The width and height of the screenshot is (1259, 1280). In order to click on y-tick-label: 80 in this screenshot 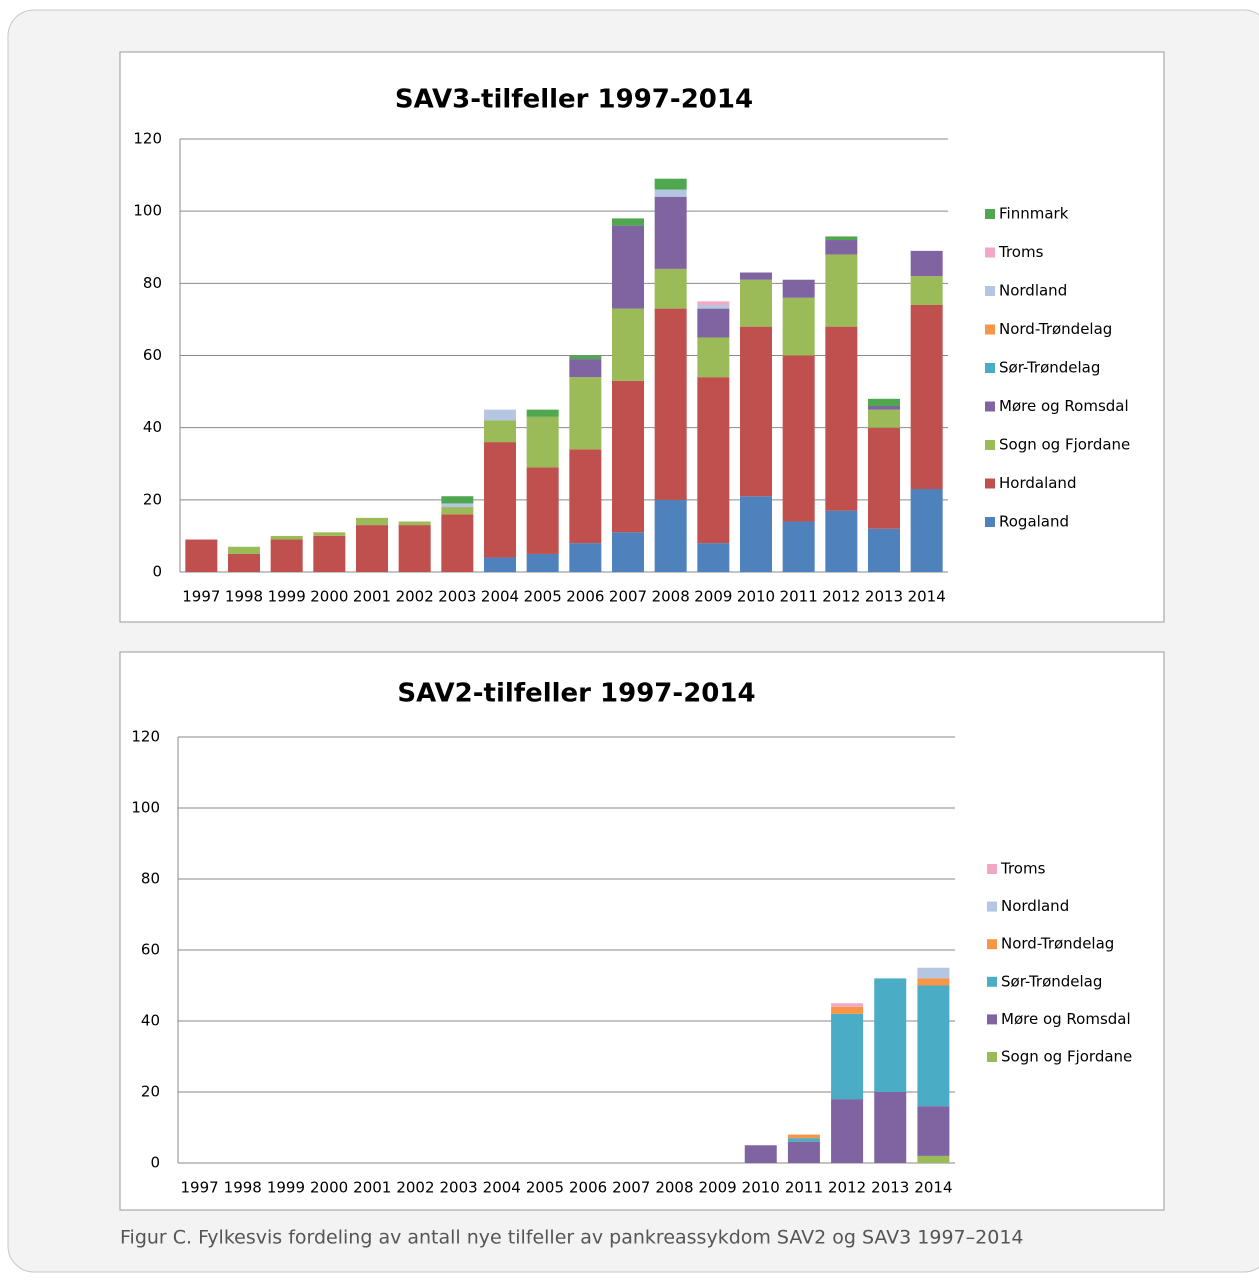, I will do `click(152, 283)`.